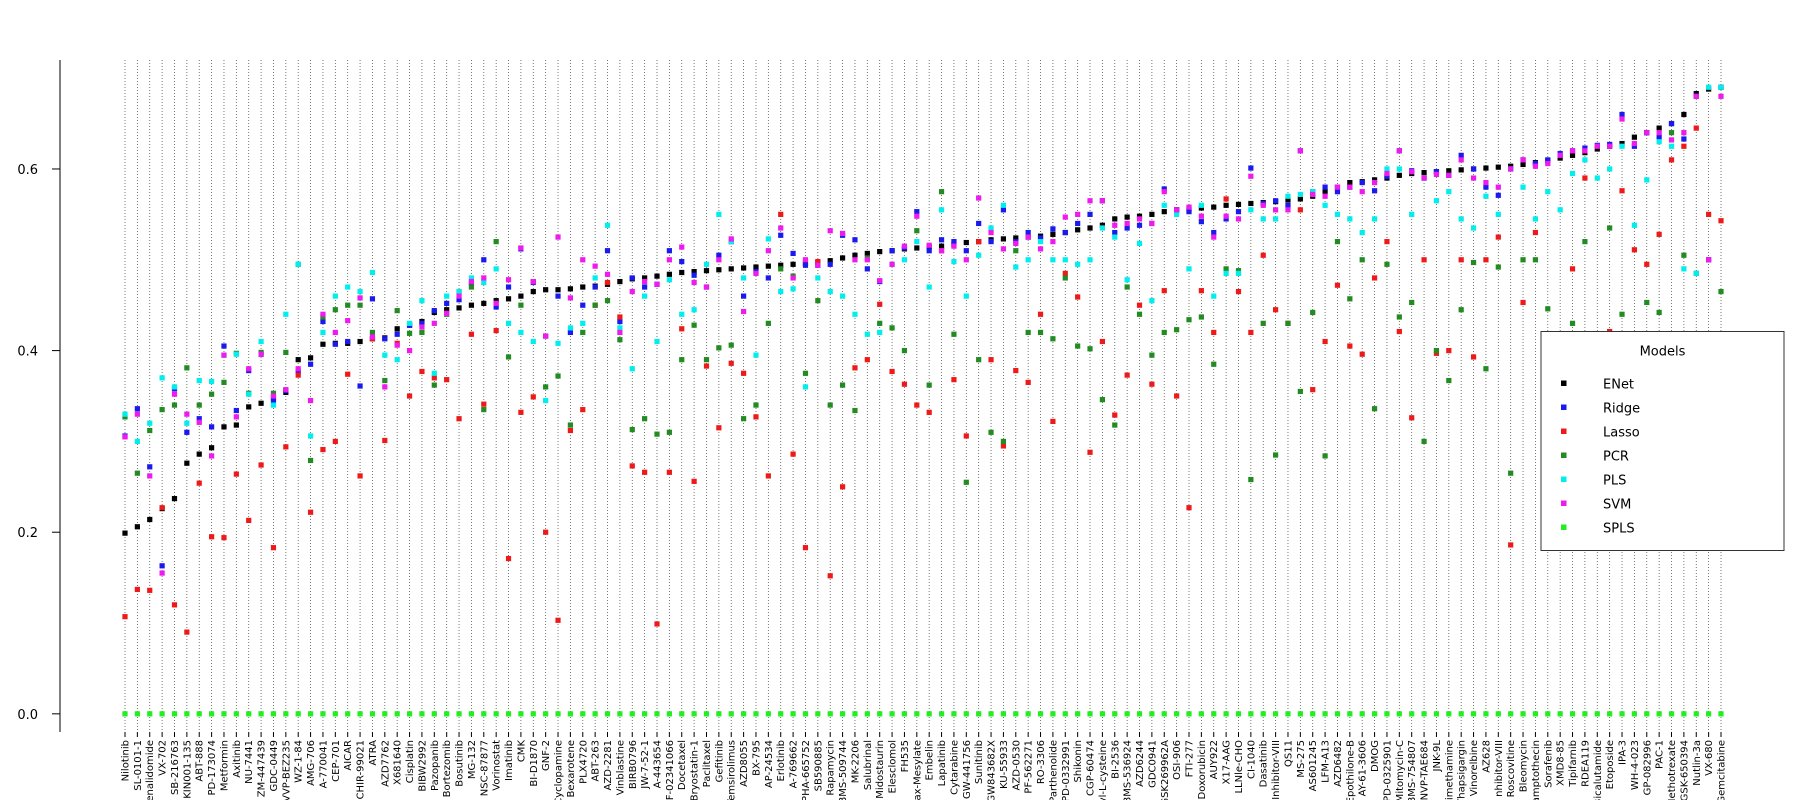  I want to click on x-tick-label: AMG-706, so click(311, 763).